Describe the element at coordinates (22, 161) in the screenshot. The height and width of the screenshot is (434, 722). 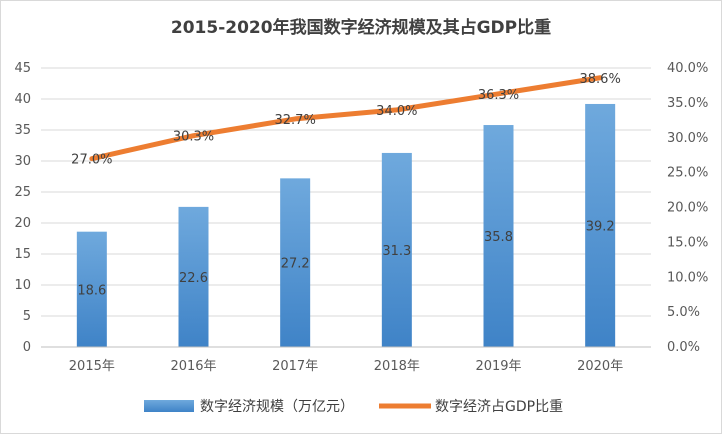
I see `y-left-tick-label: 30` at that location.